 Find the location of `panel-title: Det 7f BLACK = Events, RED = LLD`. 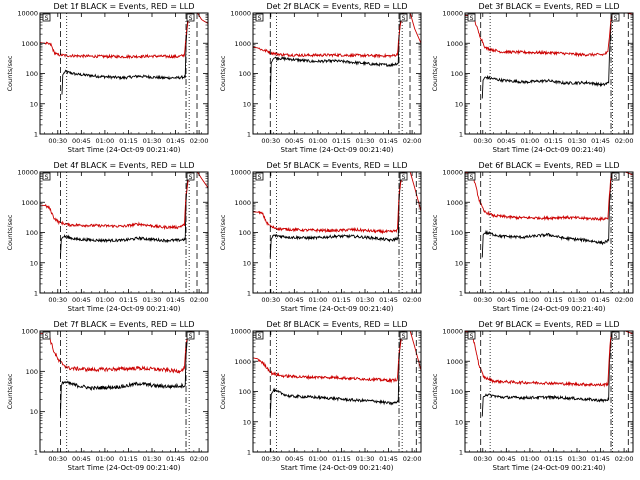

panel-title: Det 7f BLACK = Events, RED = LLD is located at coordinates (123, 324).